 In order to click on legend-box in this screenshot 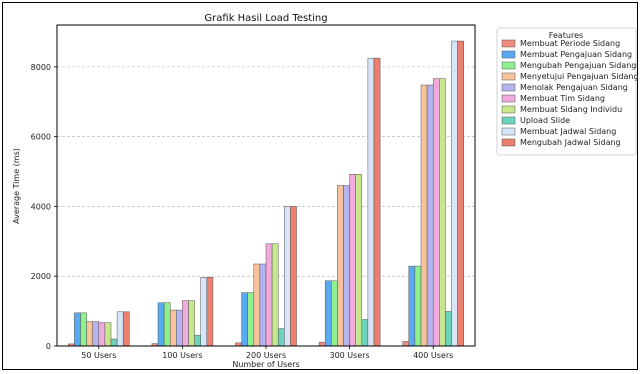, I will do `click(566, 91)`.